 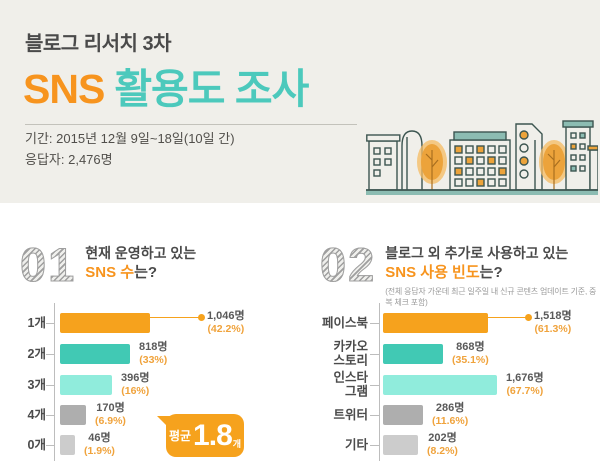 I want to click on percent-label: (8.2%), so click(x=442, y=451).